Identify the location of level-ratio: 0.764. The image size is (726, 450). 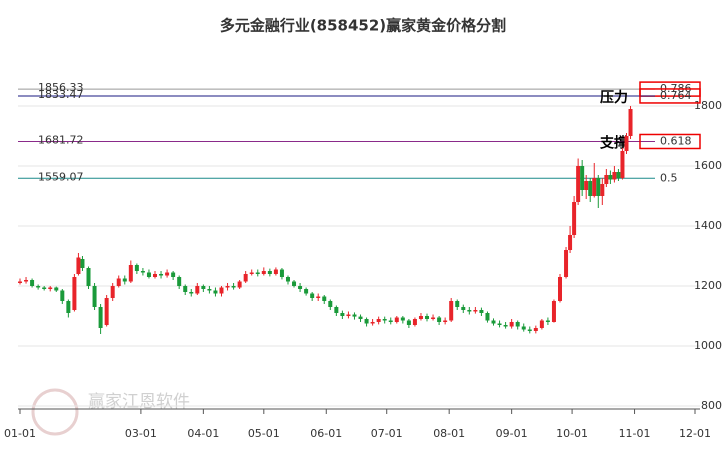
(676, 95).